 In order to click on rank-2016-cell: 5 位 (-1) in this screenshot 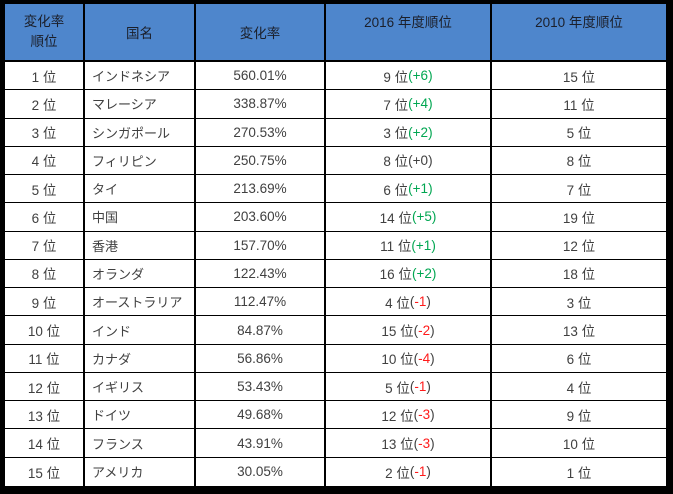, I will do `click(409, 387)`.